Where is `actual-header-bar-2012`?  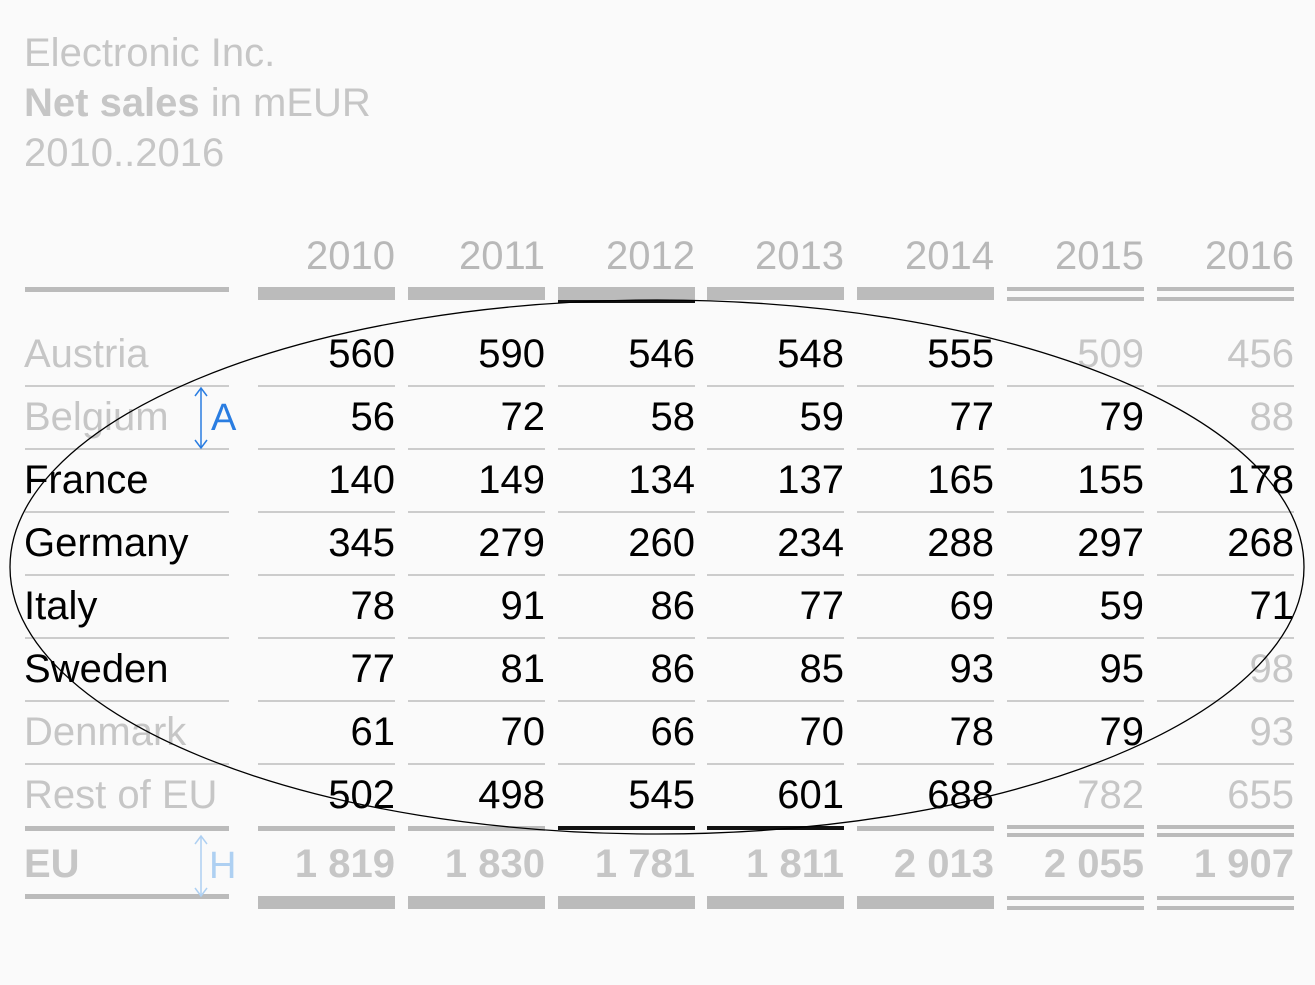
actual-header-bar-2012 is located at coordinates (626, 293).